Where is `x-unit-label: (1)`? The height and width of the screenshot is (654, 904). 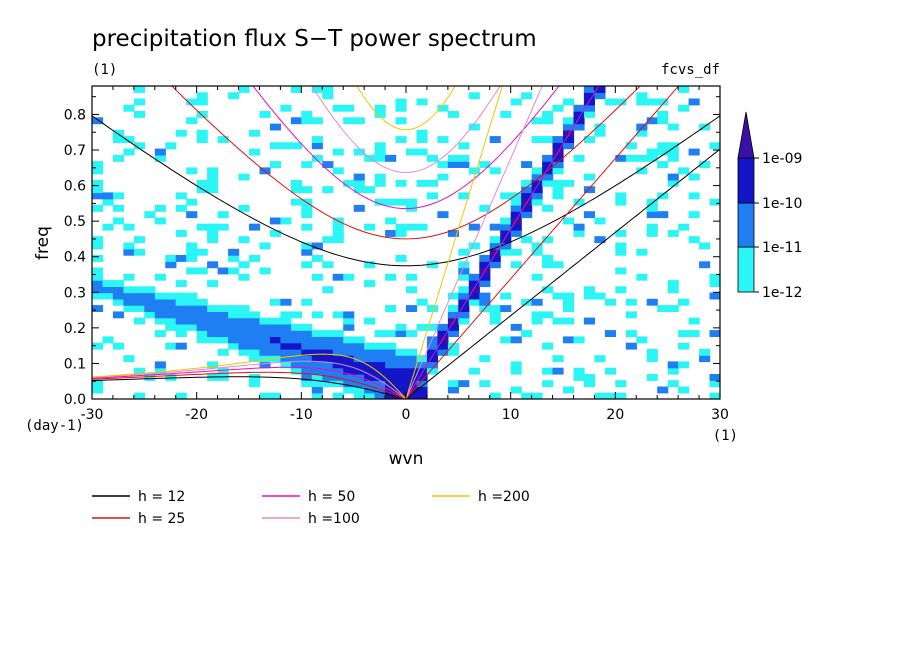 x-unit-label: (1) is located at coordinates (725, 436).